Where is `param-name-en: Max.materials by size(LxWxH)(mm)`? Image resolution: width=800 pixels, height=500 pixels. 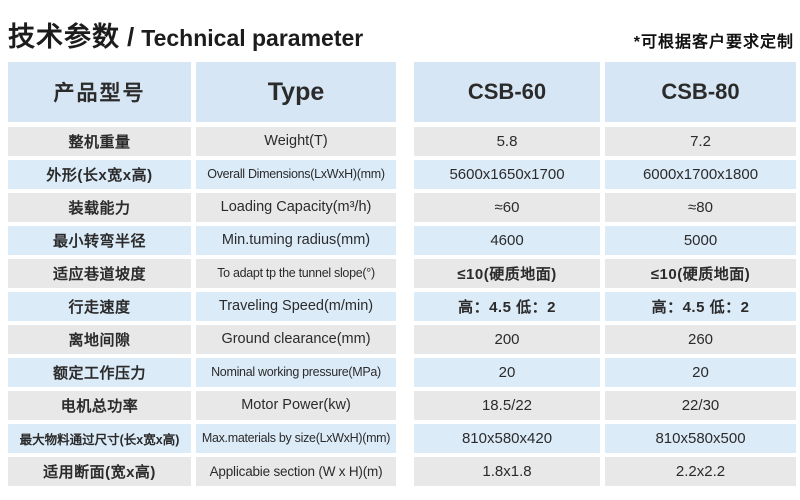 param-name-en: Max.materials by size(LxWxH)(mm) is located at coordinates (296, 438).